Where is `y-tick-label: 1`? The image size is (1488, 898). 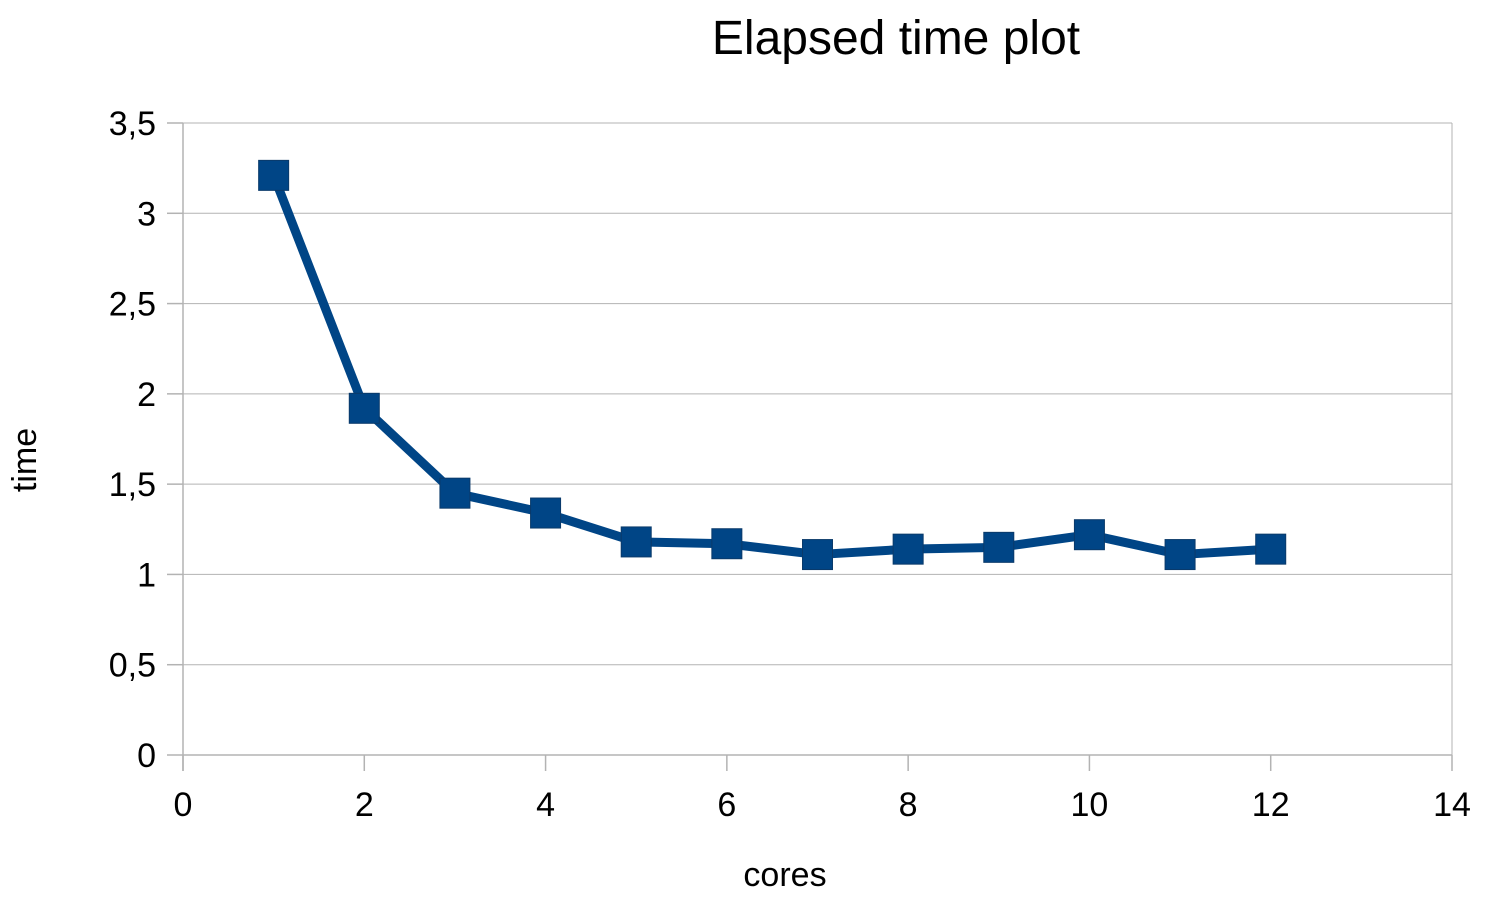 y-tick-label: 1 is located at coordinates (146, 575).